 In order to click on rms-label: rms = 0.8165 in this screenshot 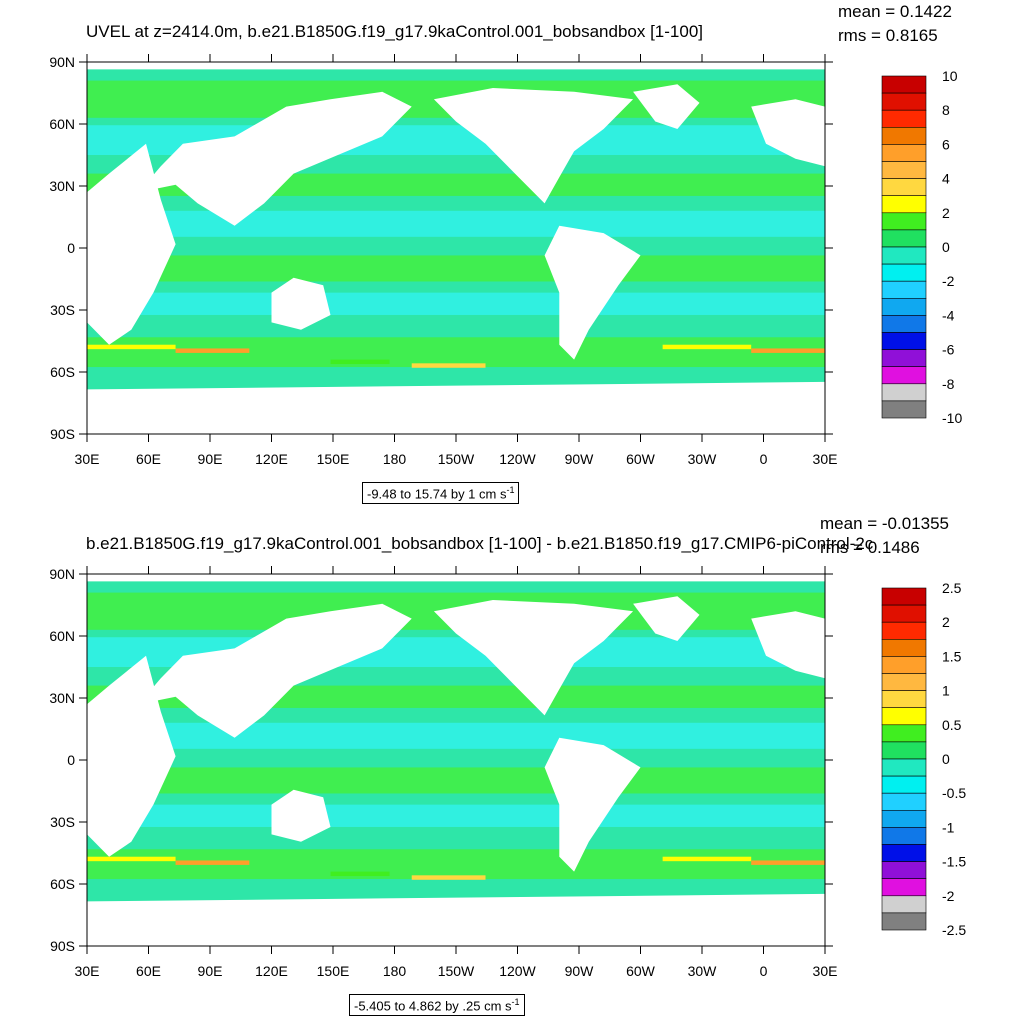, I will do `click(888, 35)`.